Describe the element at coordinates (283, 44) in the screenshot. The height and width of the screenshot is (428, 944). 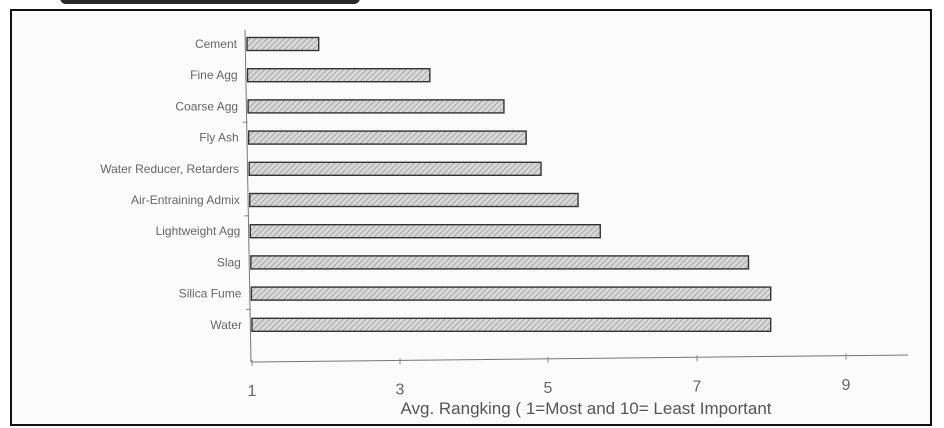
I see `bar-cement` at that location.